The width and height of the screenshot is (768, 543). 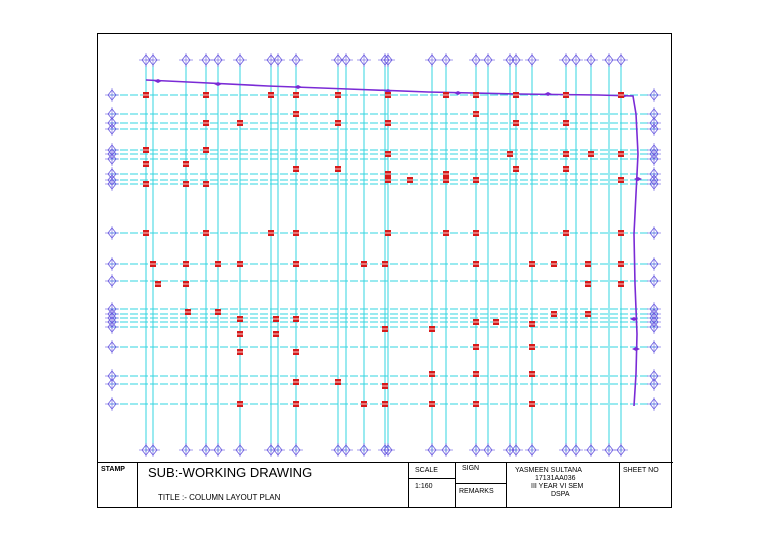 What do you see at coordinates (230, 472) in the screenshot?
I see `subject-text: SUB:-WORKING DRAWING` at bounding box center [230, 472].